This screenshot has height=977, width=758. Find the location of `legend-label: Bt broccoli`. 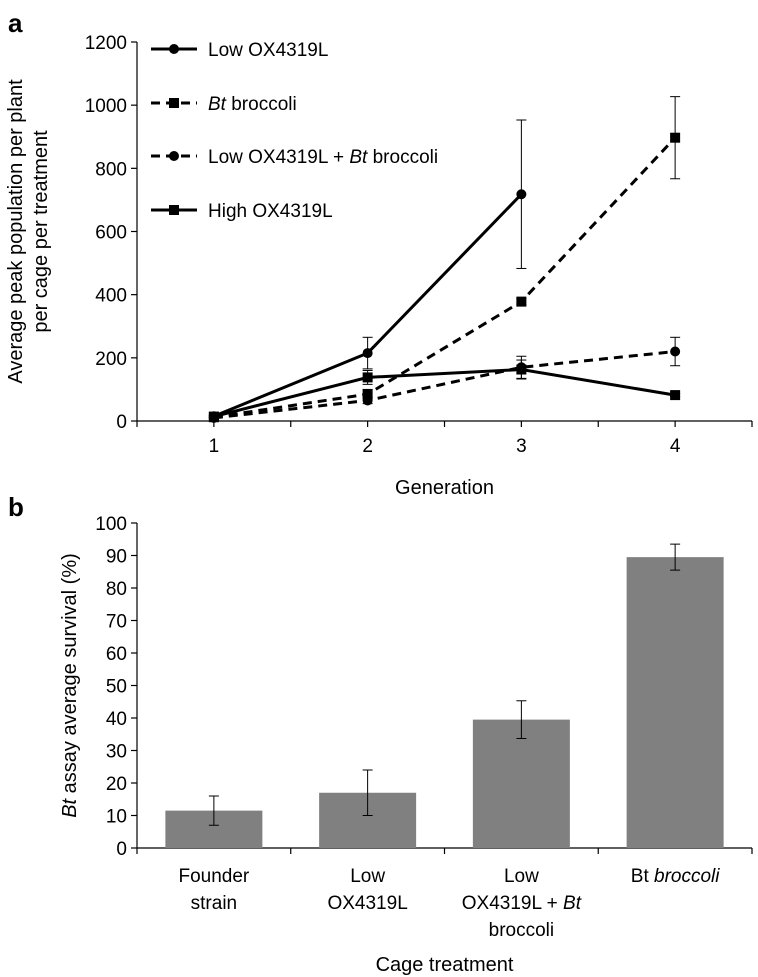

legend-label: Bt broccoli is located at coordinates (252, 104).